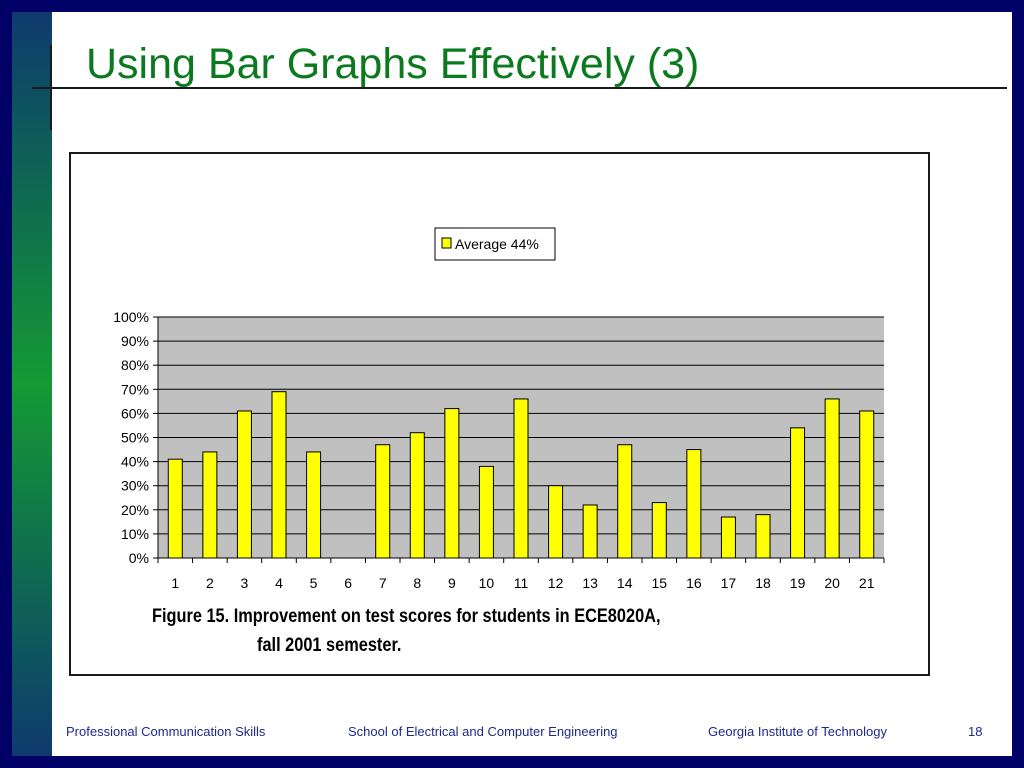  Describe the element at coordinates (135, 534) in the screenshot. I see `y-tick-label: 10%` at that location.